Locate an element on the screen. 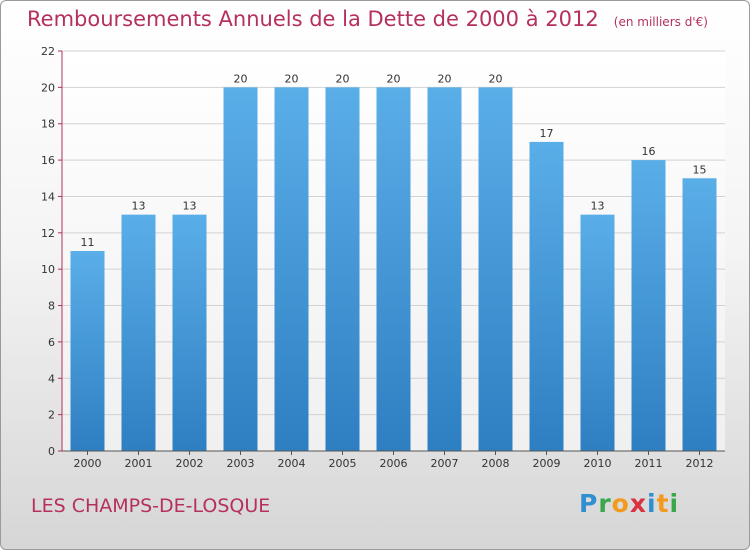  bar-value-label: 15 is located at coordinates (700, 169).